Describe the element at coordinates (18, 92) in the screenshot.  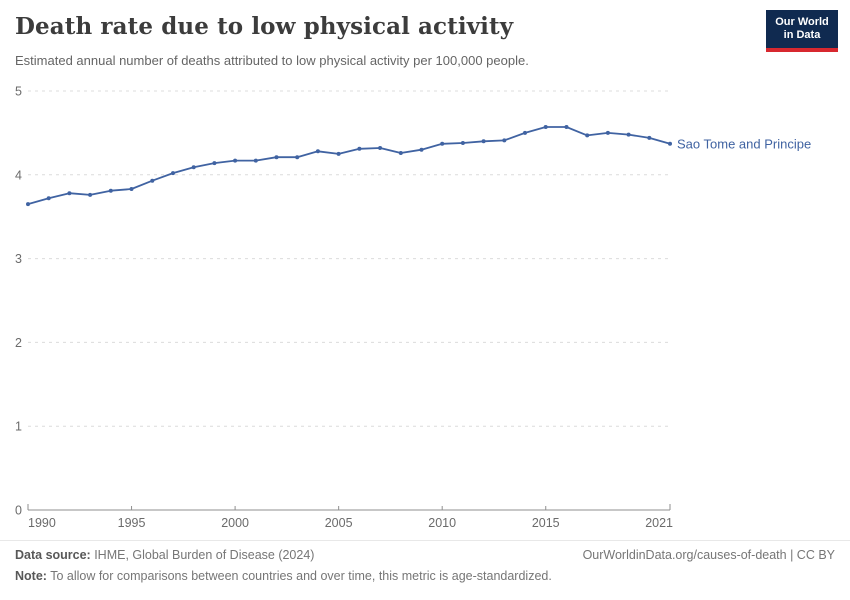
I see `y-tick-label: 5` at that location.